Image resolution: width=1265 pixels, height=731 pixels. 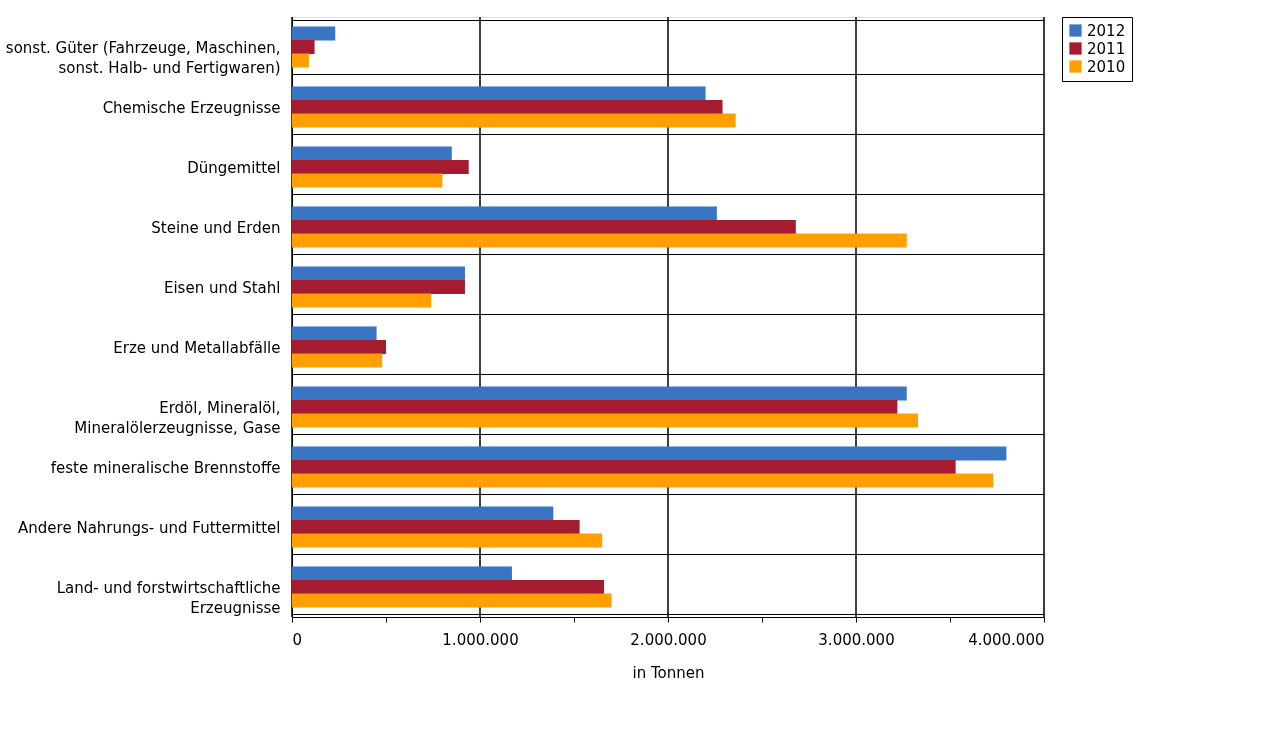 What do you see at coordinates (234, 167) in the screenshot?
I see `y-tick-label: Düngemittel` at bounding box center [234, 167].